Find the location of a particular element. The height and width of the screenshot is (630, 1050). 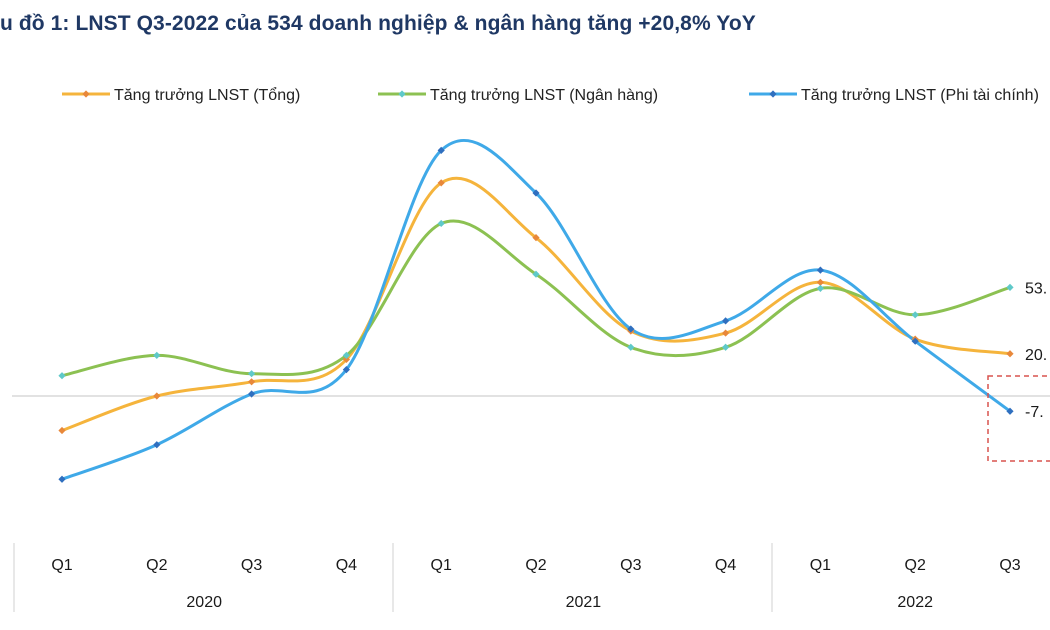

end-label-nonfin: -7. is located at coordinates (1034, 412).